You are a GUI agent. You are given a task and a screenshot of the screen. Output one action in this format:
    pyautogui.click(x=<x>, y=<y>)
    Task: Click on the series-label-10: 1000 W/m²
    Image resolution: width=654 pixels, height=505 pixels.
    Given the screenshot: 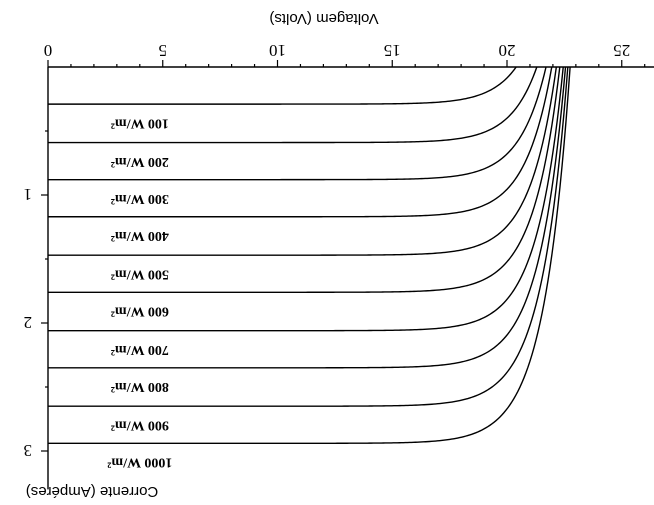 What is the action you would take?
    pyautogui.click(x=139, y=462)
    